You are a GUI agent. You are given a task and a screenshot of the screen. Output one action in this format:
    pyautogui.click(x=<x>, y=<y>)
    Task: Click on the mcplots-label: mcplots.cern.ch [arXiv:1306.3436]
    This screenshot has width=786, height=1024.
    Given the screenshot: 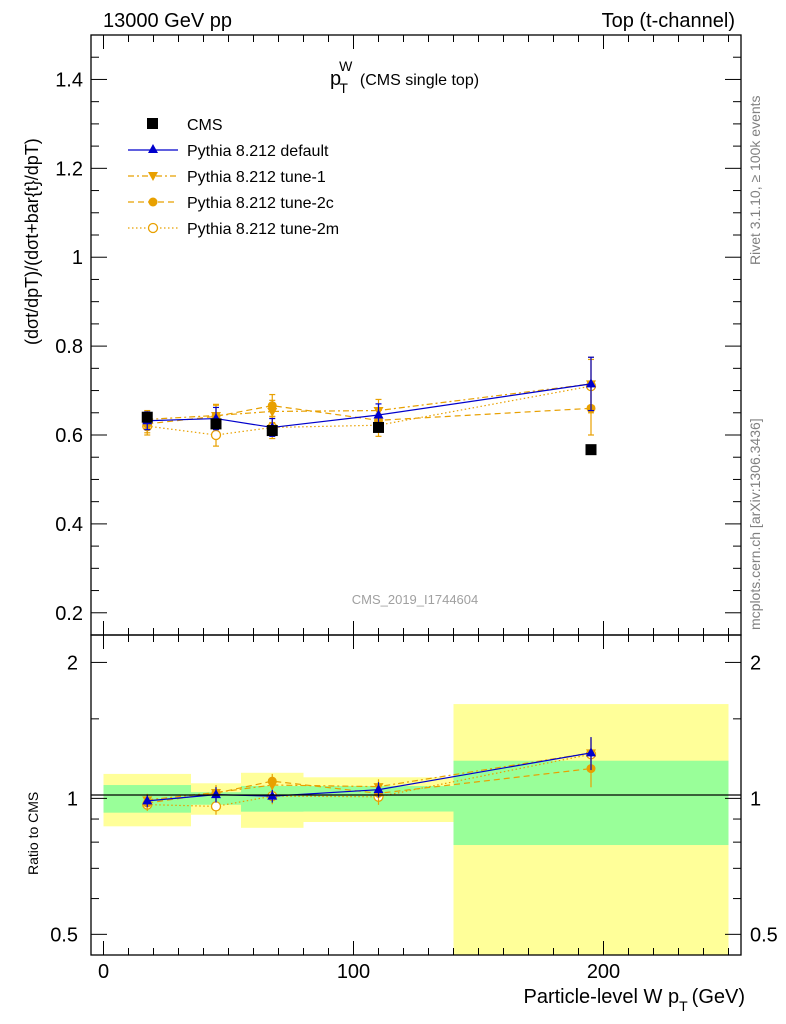 What is the action you would take?
    pyautogui.click(x=755, y=524)
    